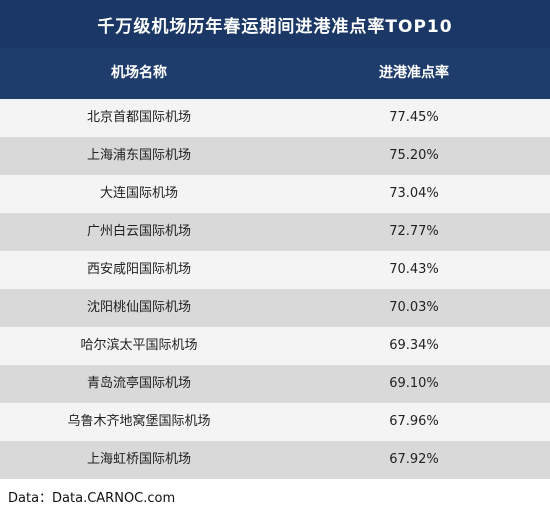 This screenshot has height=513, width=550. I want to click on table-row: 哈尔滨太平国际机场 69.34%, so click(275, 346).